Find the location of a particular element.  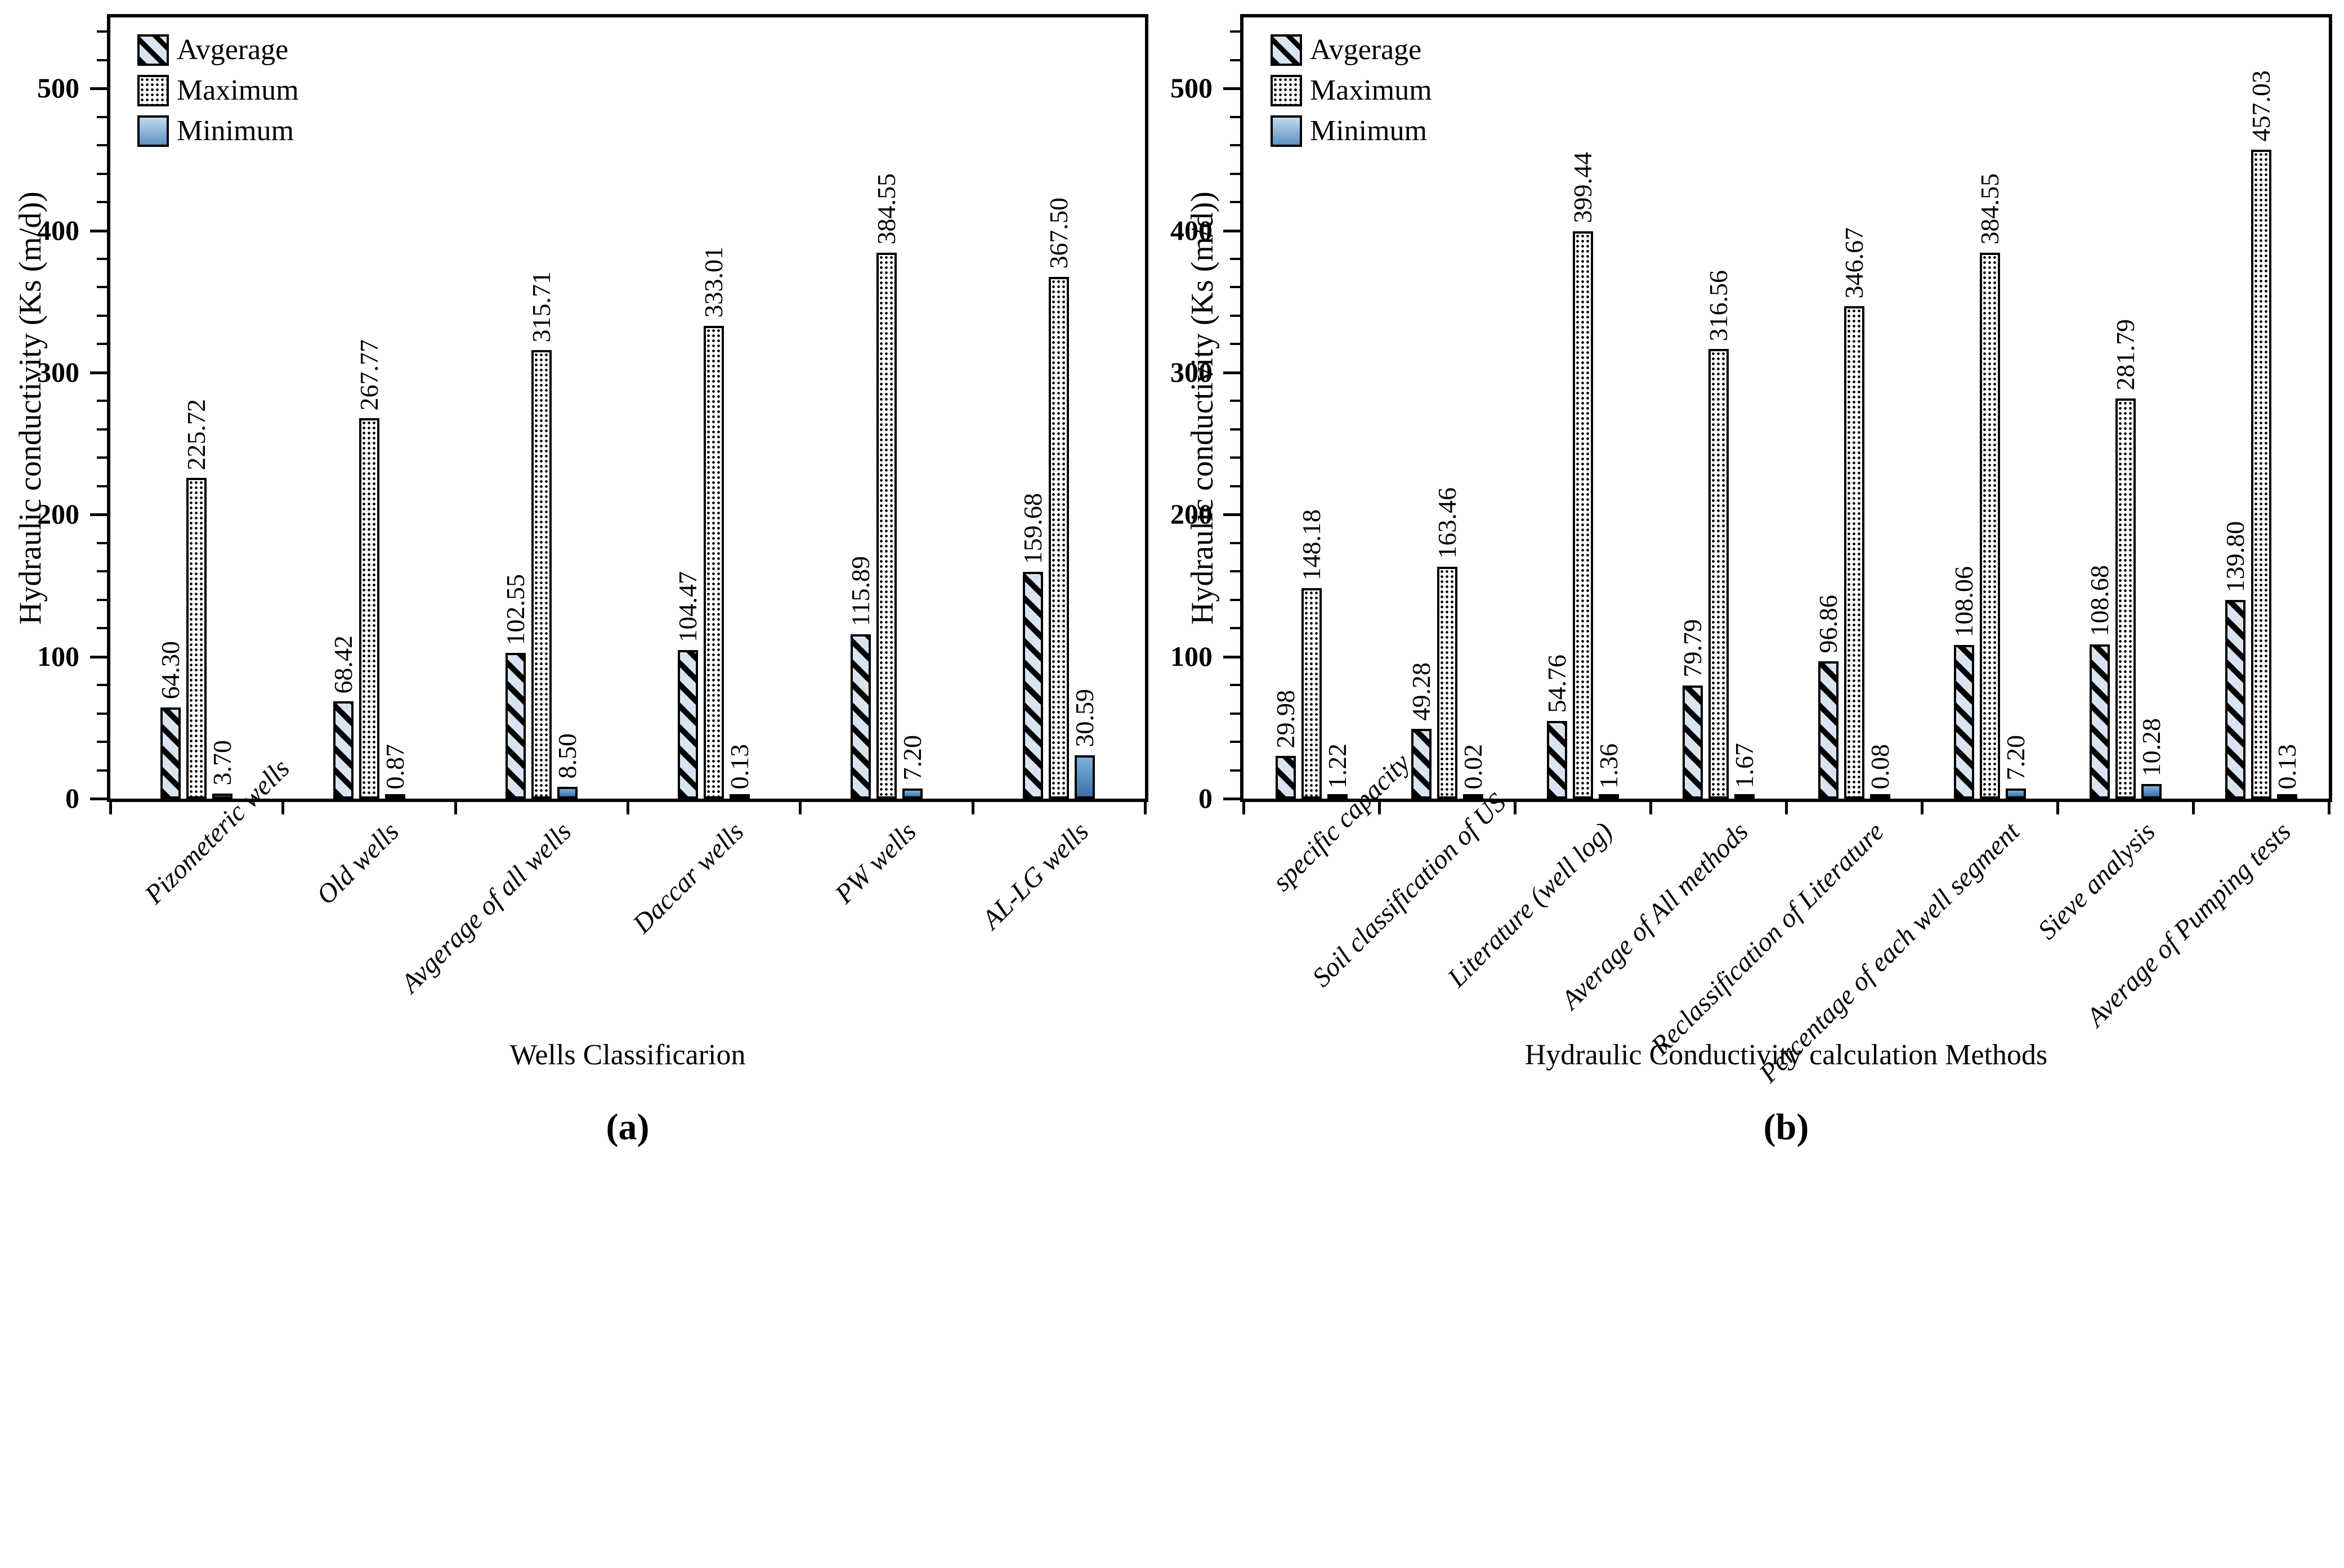

value-label-text: 3.70 is located at coordinates (222, 763).